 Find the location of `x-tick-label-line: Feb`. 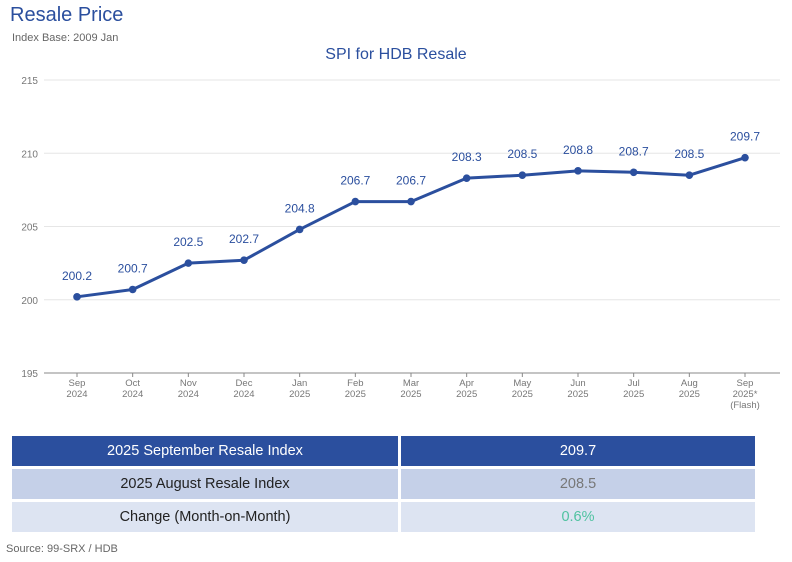

x-tick-label-line: Feb is located at coordinates (355, 383).